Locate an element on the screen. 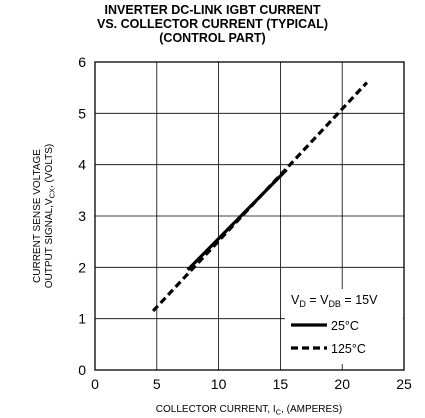 The height and width of the screenshot is (418, 425). x-tick-label-0: 0 is located at coordinates (95, 384).